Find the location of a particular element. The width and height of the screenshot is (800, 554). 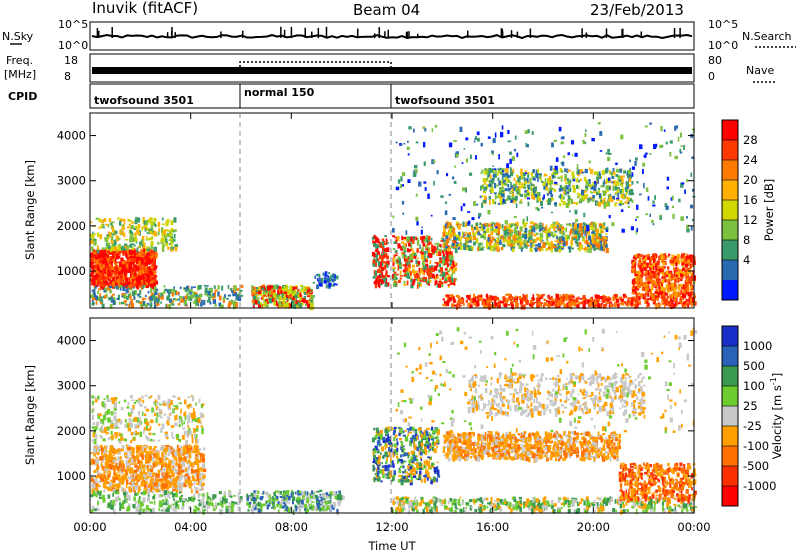

colorbar-tick-label: 100 is located at coordinates (754, 386).